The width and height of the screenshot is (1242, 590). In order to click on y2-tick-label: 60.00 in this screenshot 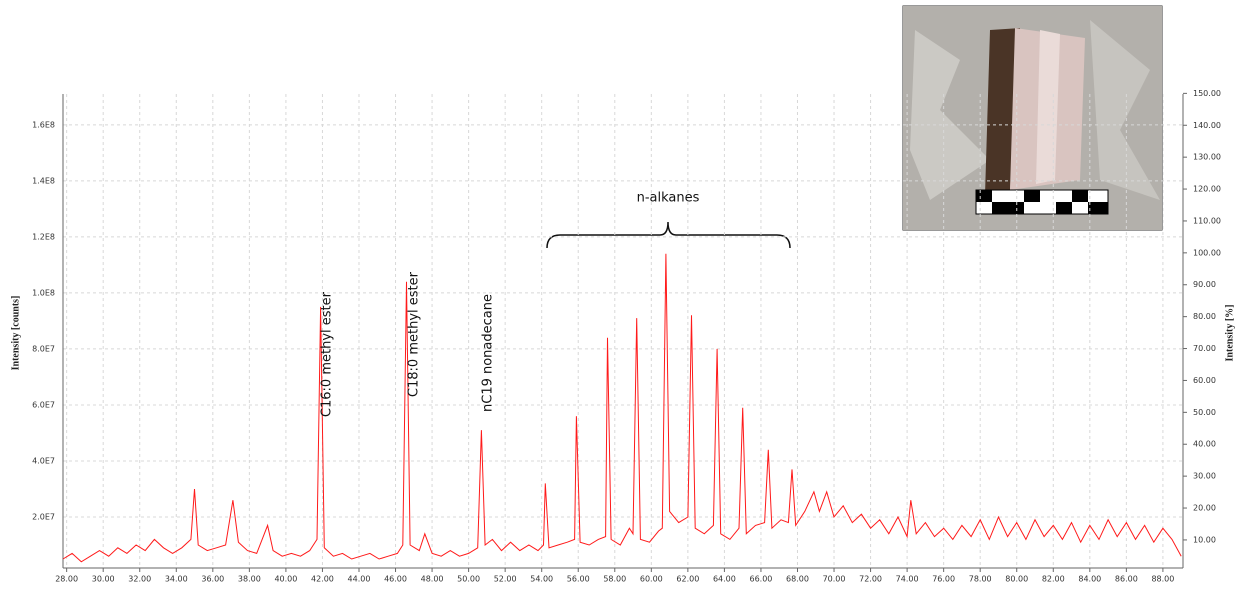, I will do `click(1204, 380)`.